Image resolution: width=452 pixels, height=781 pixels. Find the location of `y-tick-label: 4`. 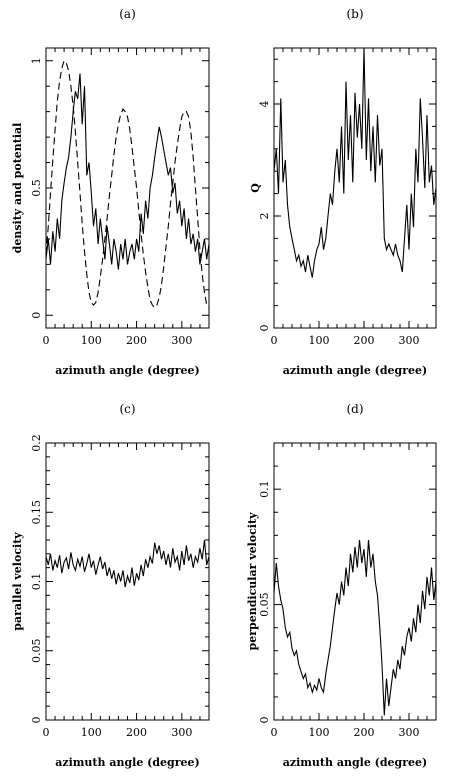

y-tick-label: 4 is located at coordinates (264, 104).